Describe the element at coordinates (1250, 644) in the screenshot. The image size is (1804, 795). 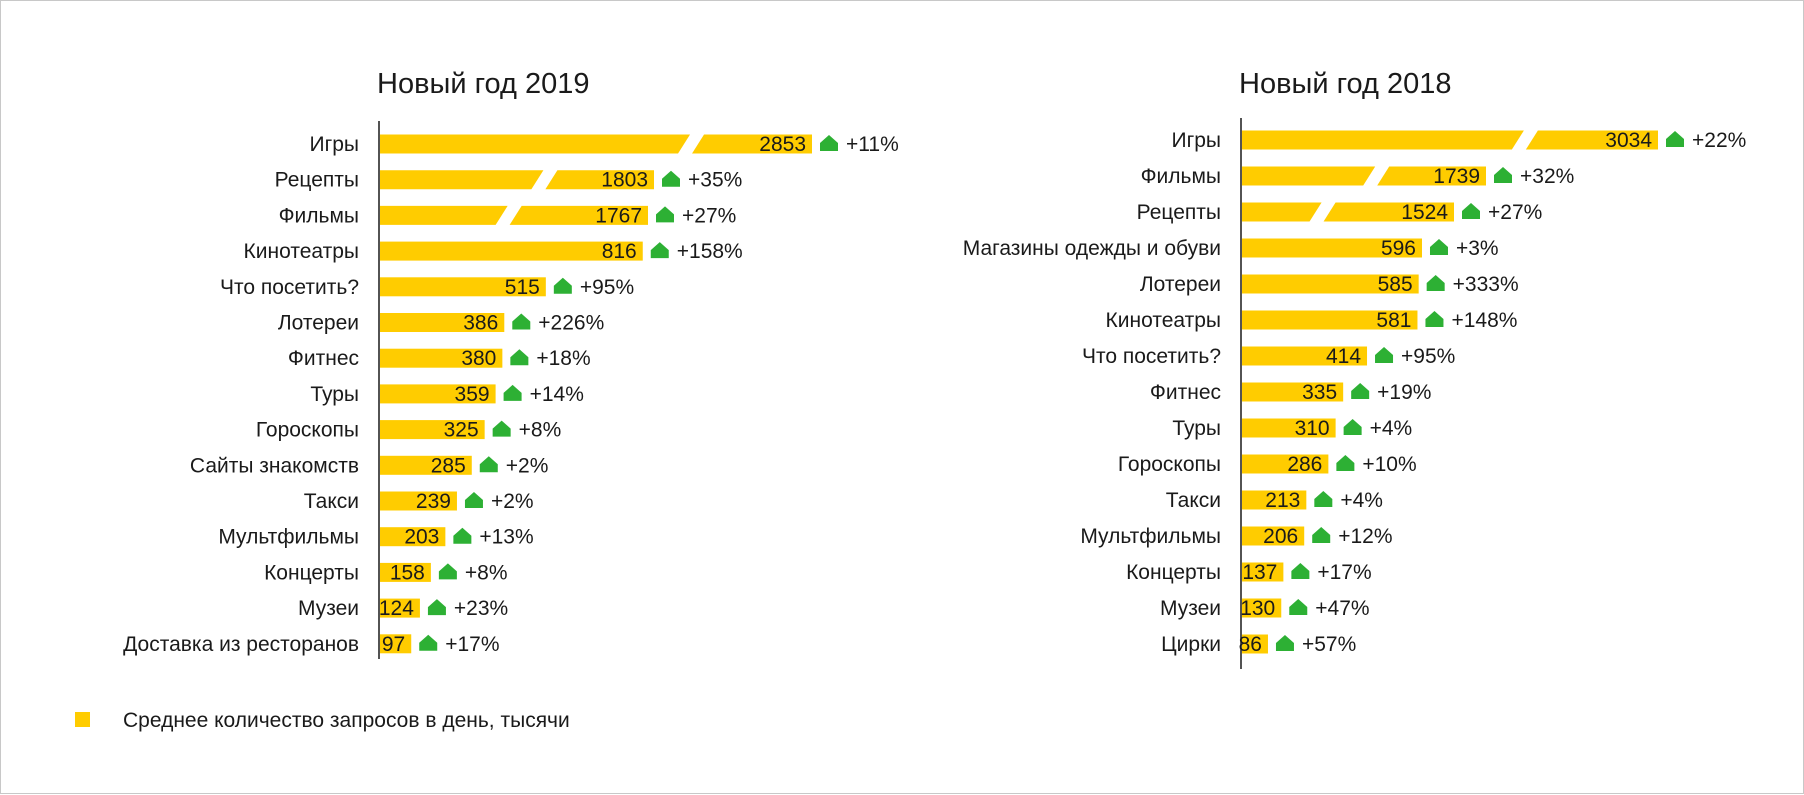
I see `value-label: 86` at that location.